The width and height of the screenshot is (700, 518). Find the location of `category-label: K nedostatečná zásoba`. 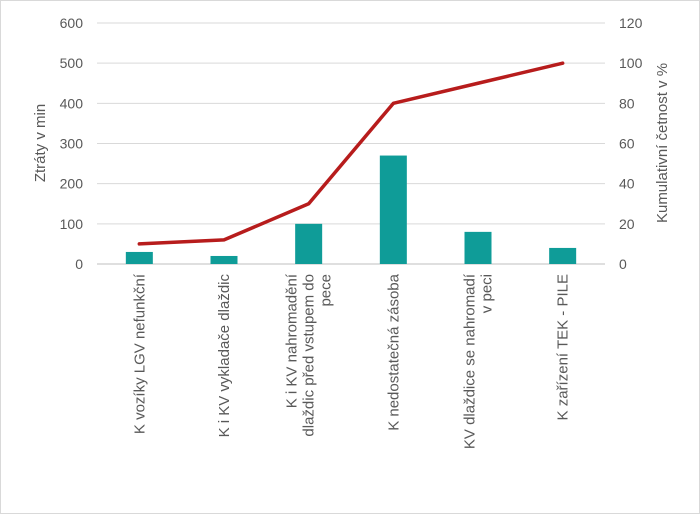

category-label: K nedostatečná zásoba is located at coordinates (393, 351).